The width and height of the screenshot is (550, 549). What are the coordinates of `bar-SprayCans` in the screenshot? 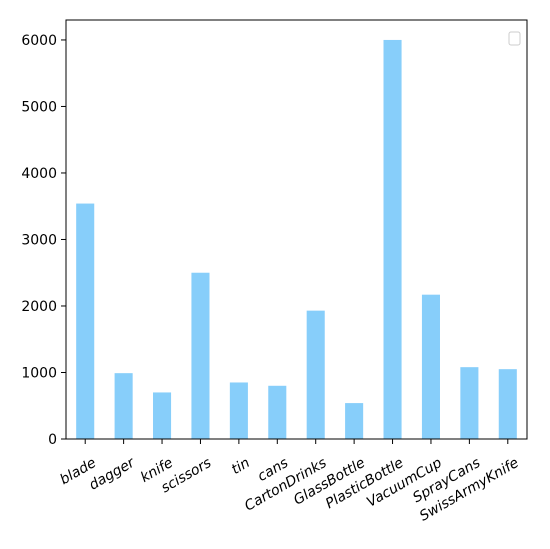 It's located at (469, 403).